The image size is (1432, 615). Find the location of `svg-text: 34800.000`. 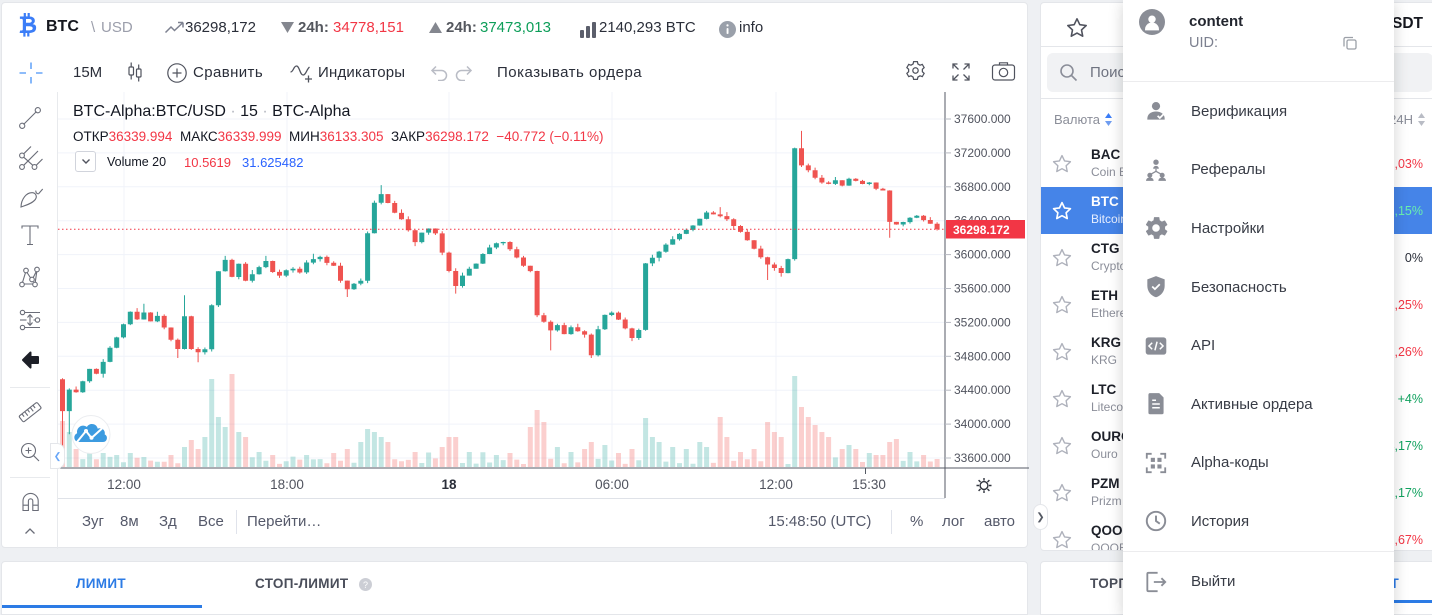

svg-text: 34800.000 is located at coordinates (982, 356).